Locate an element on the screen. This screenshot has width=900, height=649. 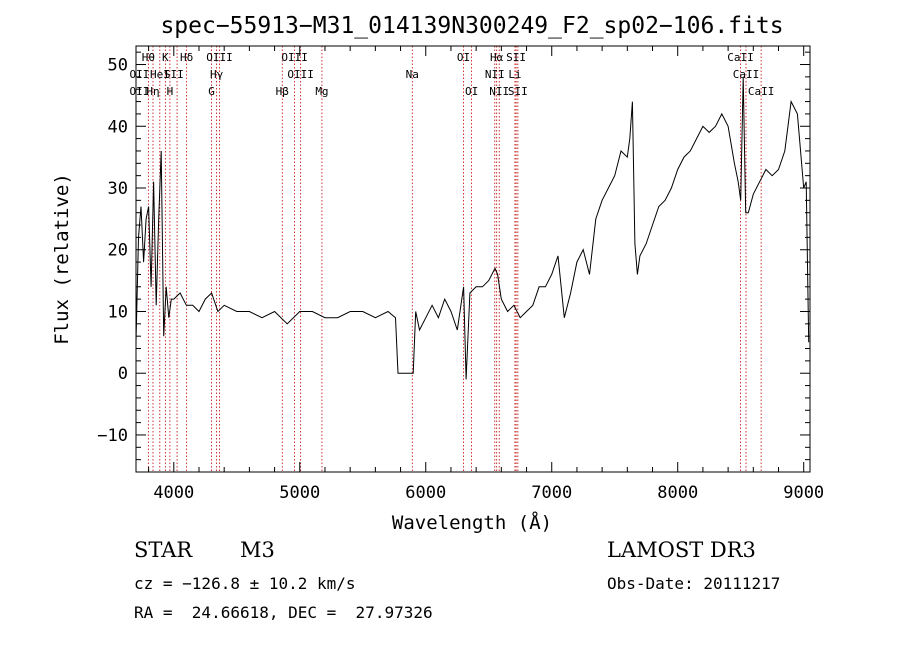
x-tick-label: 8000 is located at coordinates (677, 493).